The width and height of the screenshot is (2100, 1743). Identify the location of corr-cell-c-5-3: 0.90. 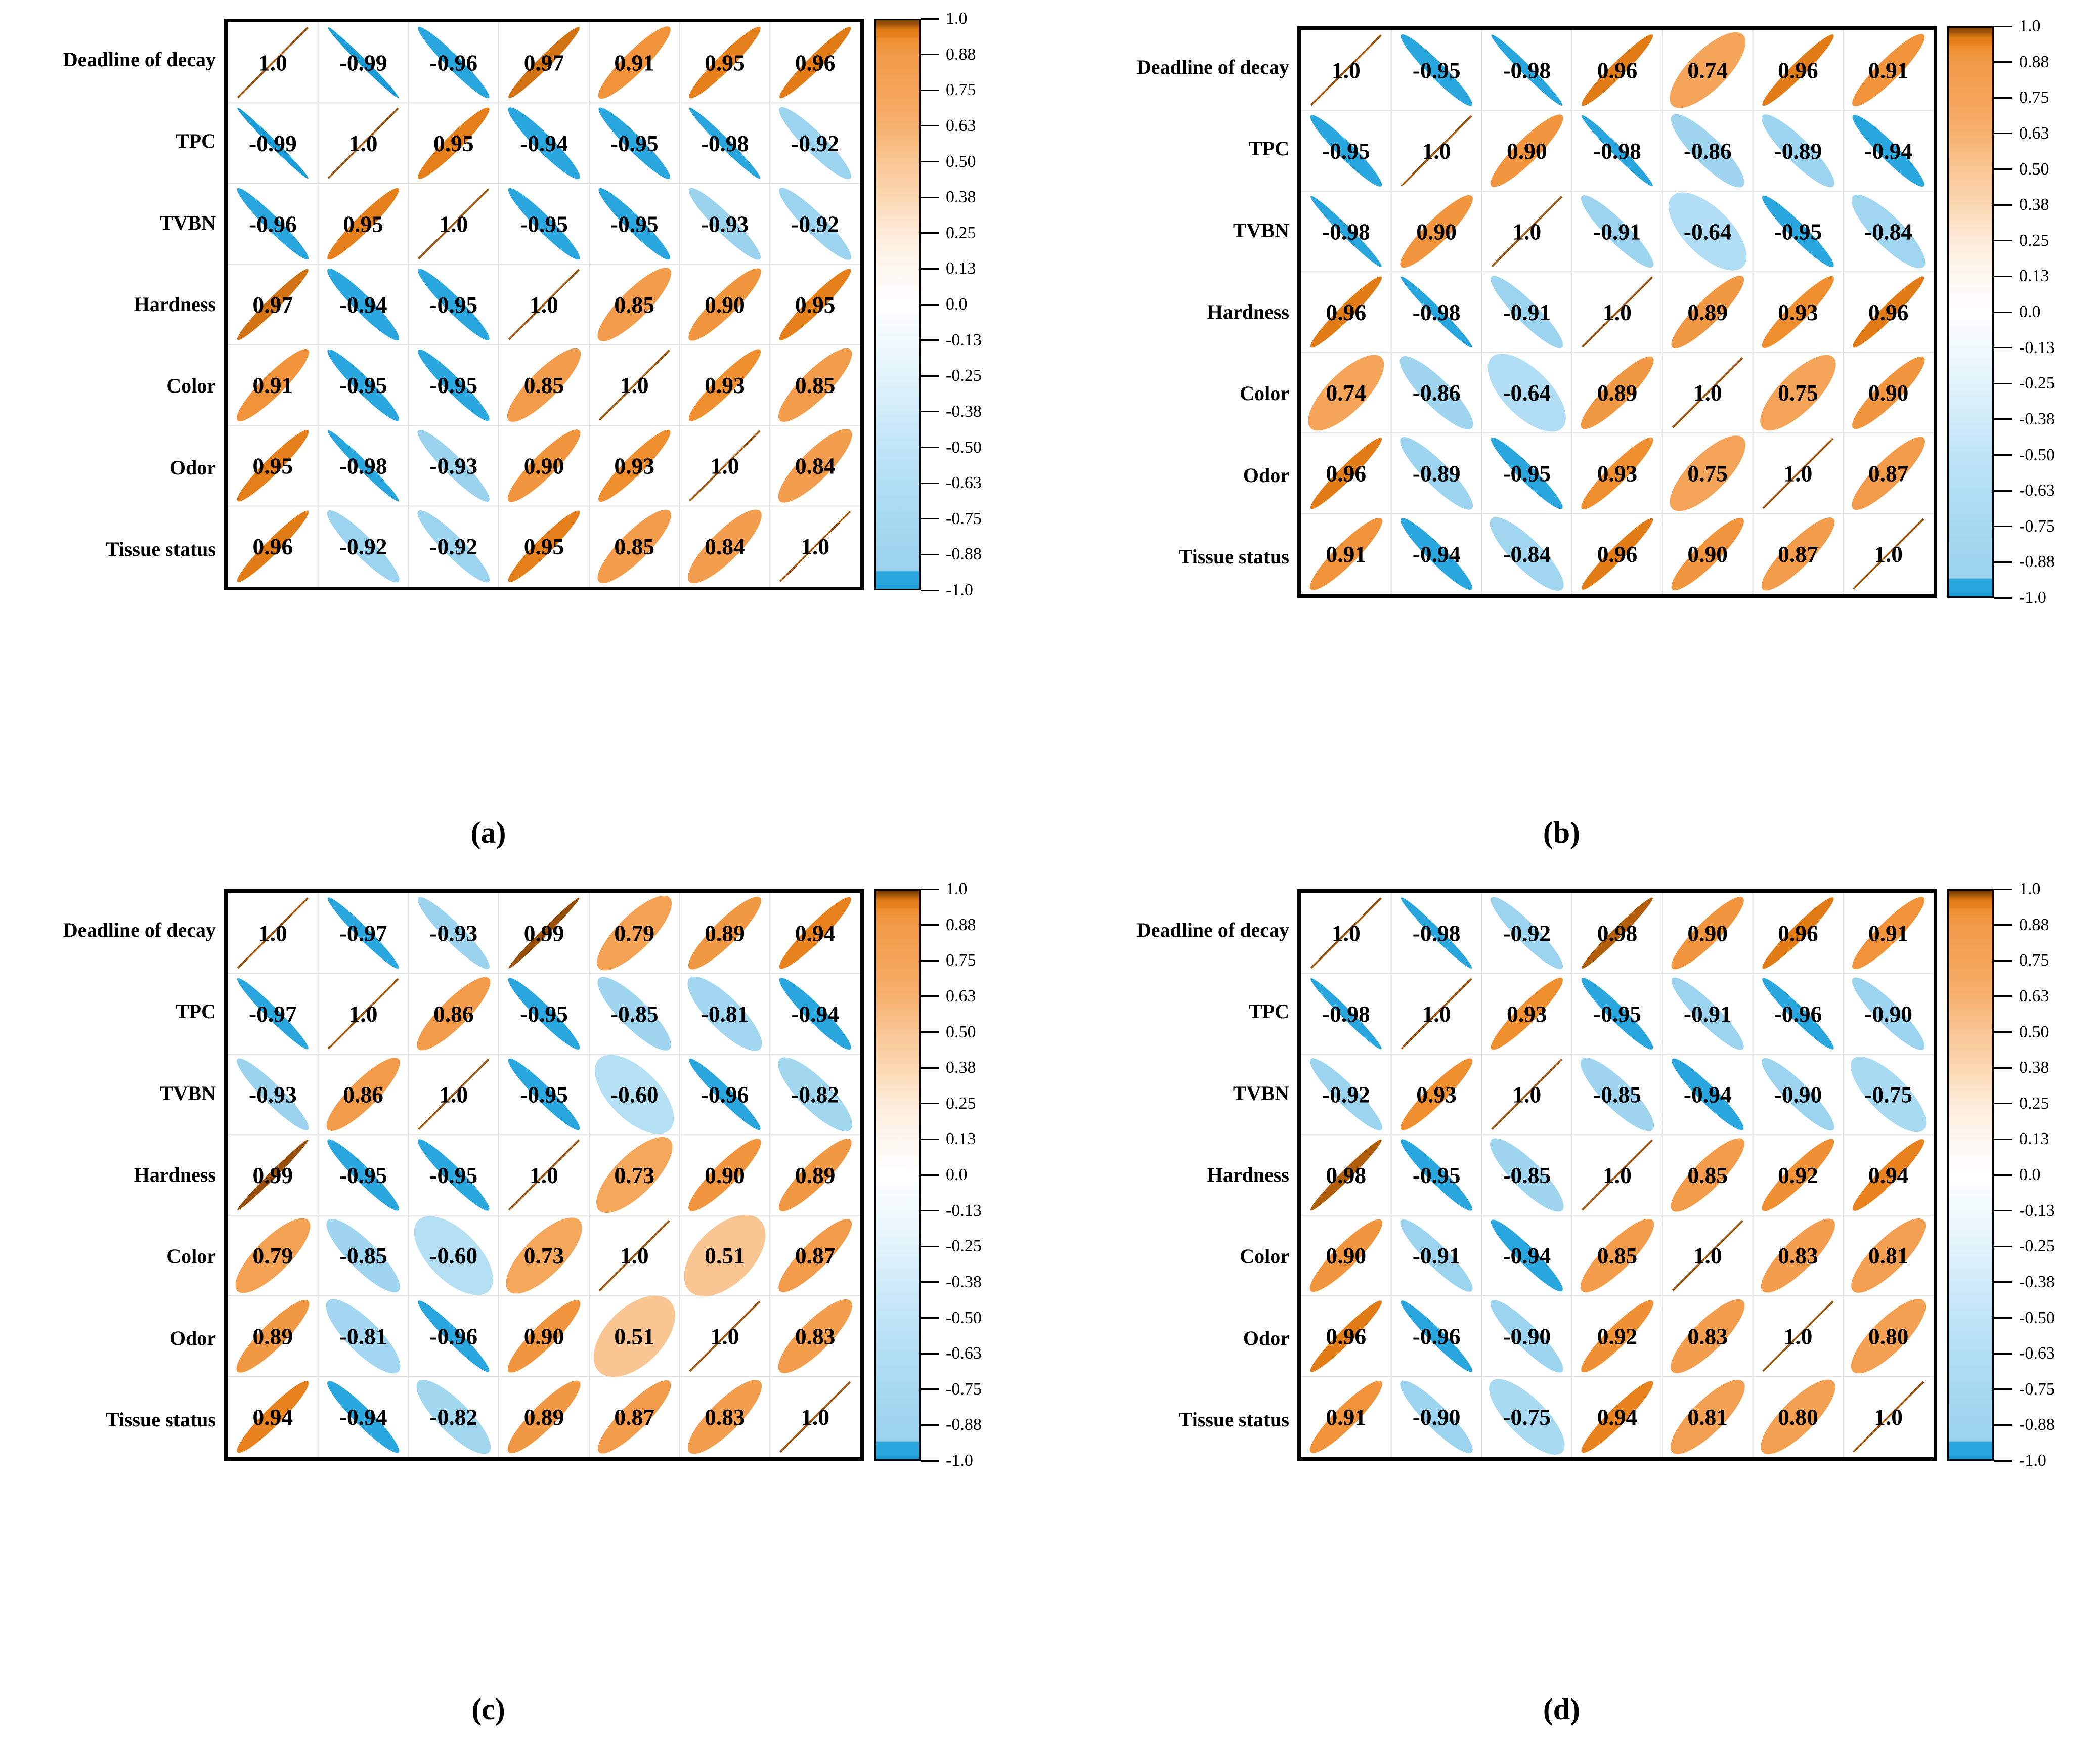
(544, 1336).